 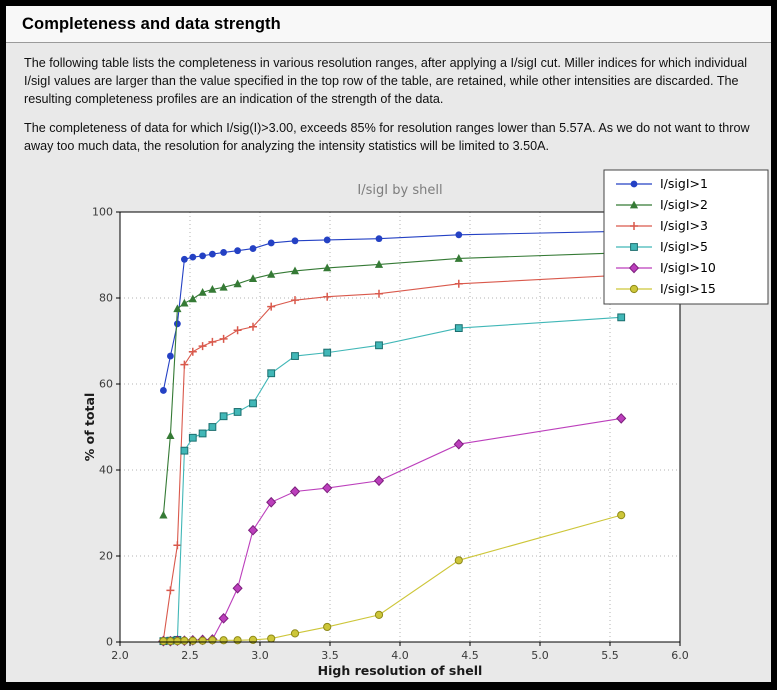 I want to click on svg-text: 40, so click(x=106, y=470).